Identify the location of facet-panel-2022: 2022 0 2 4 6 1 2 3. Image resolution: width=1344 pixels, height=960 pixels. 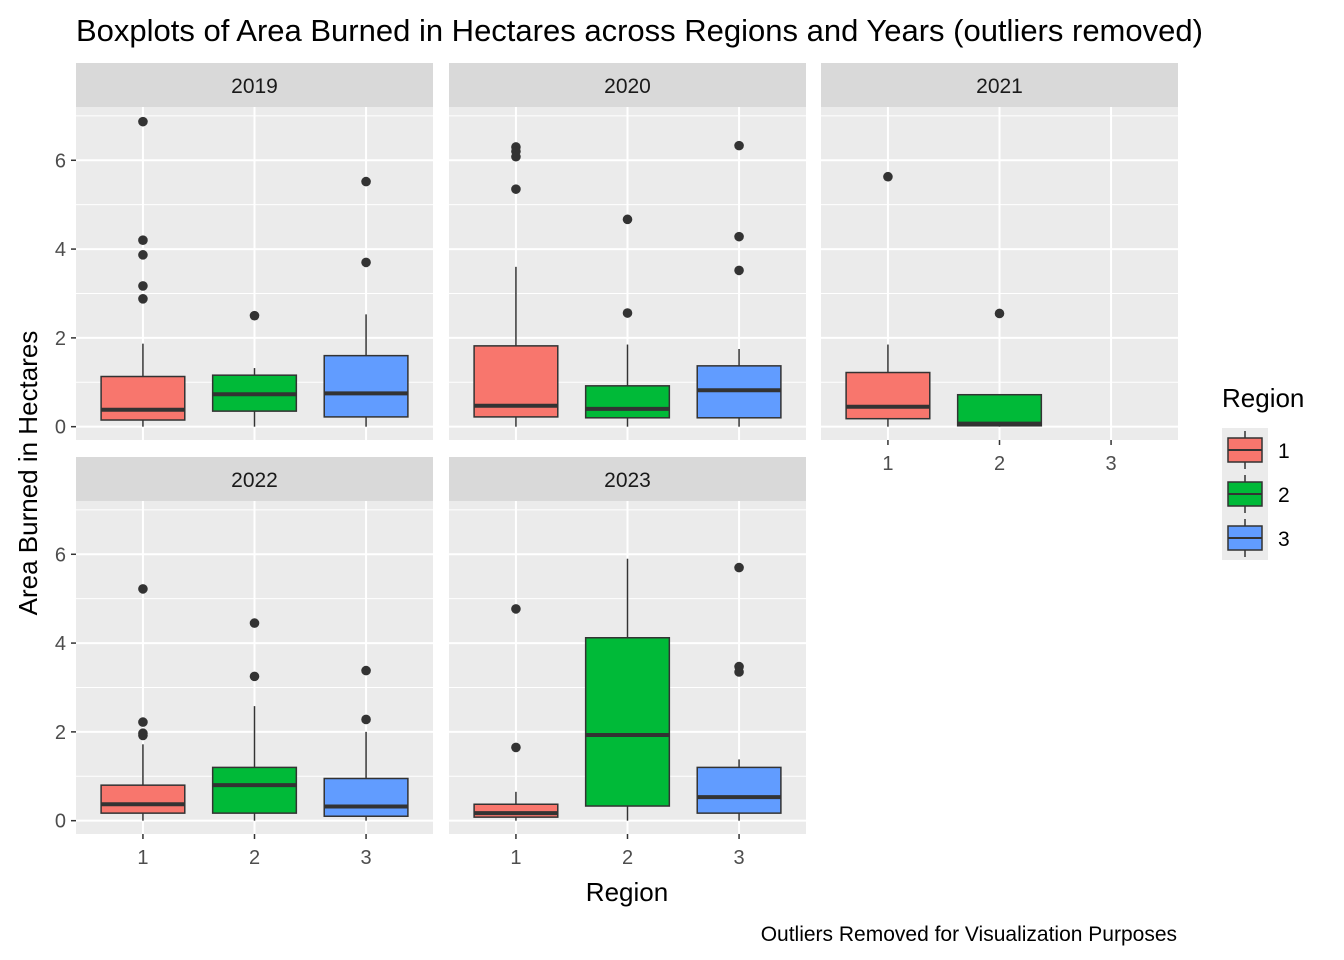
(244, 663).